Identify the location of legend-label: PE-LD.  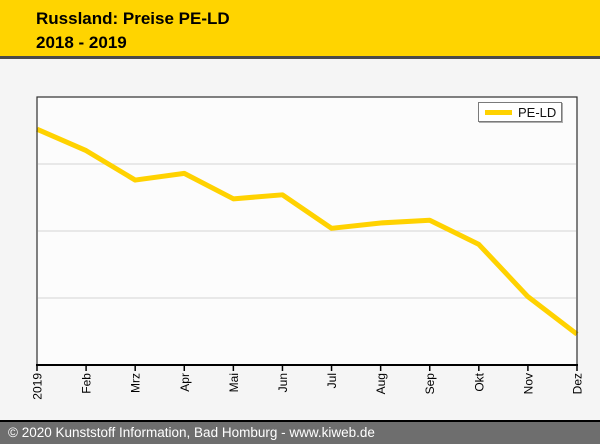
(537, 112).